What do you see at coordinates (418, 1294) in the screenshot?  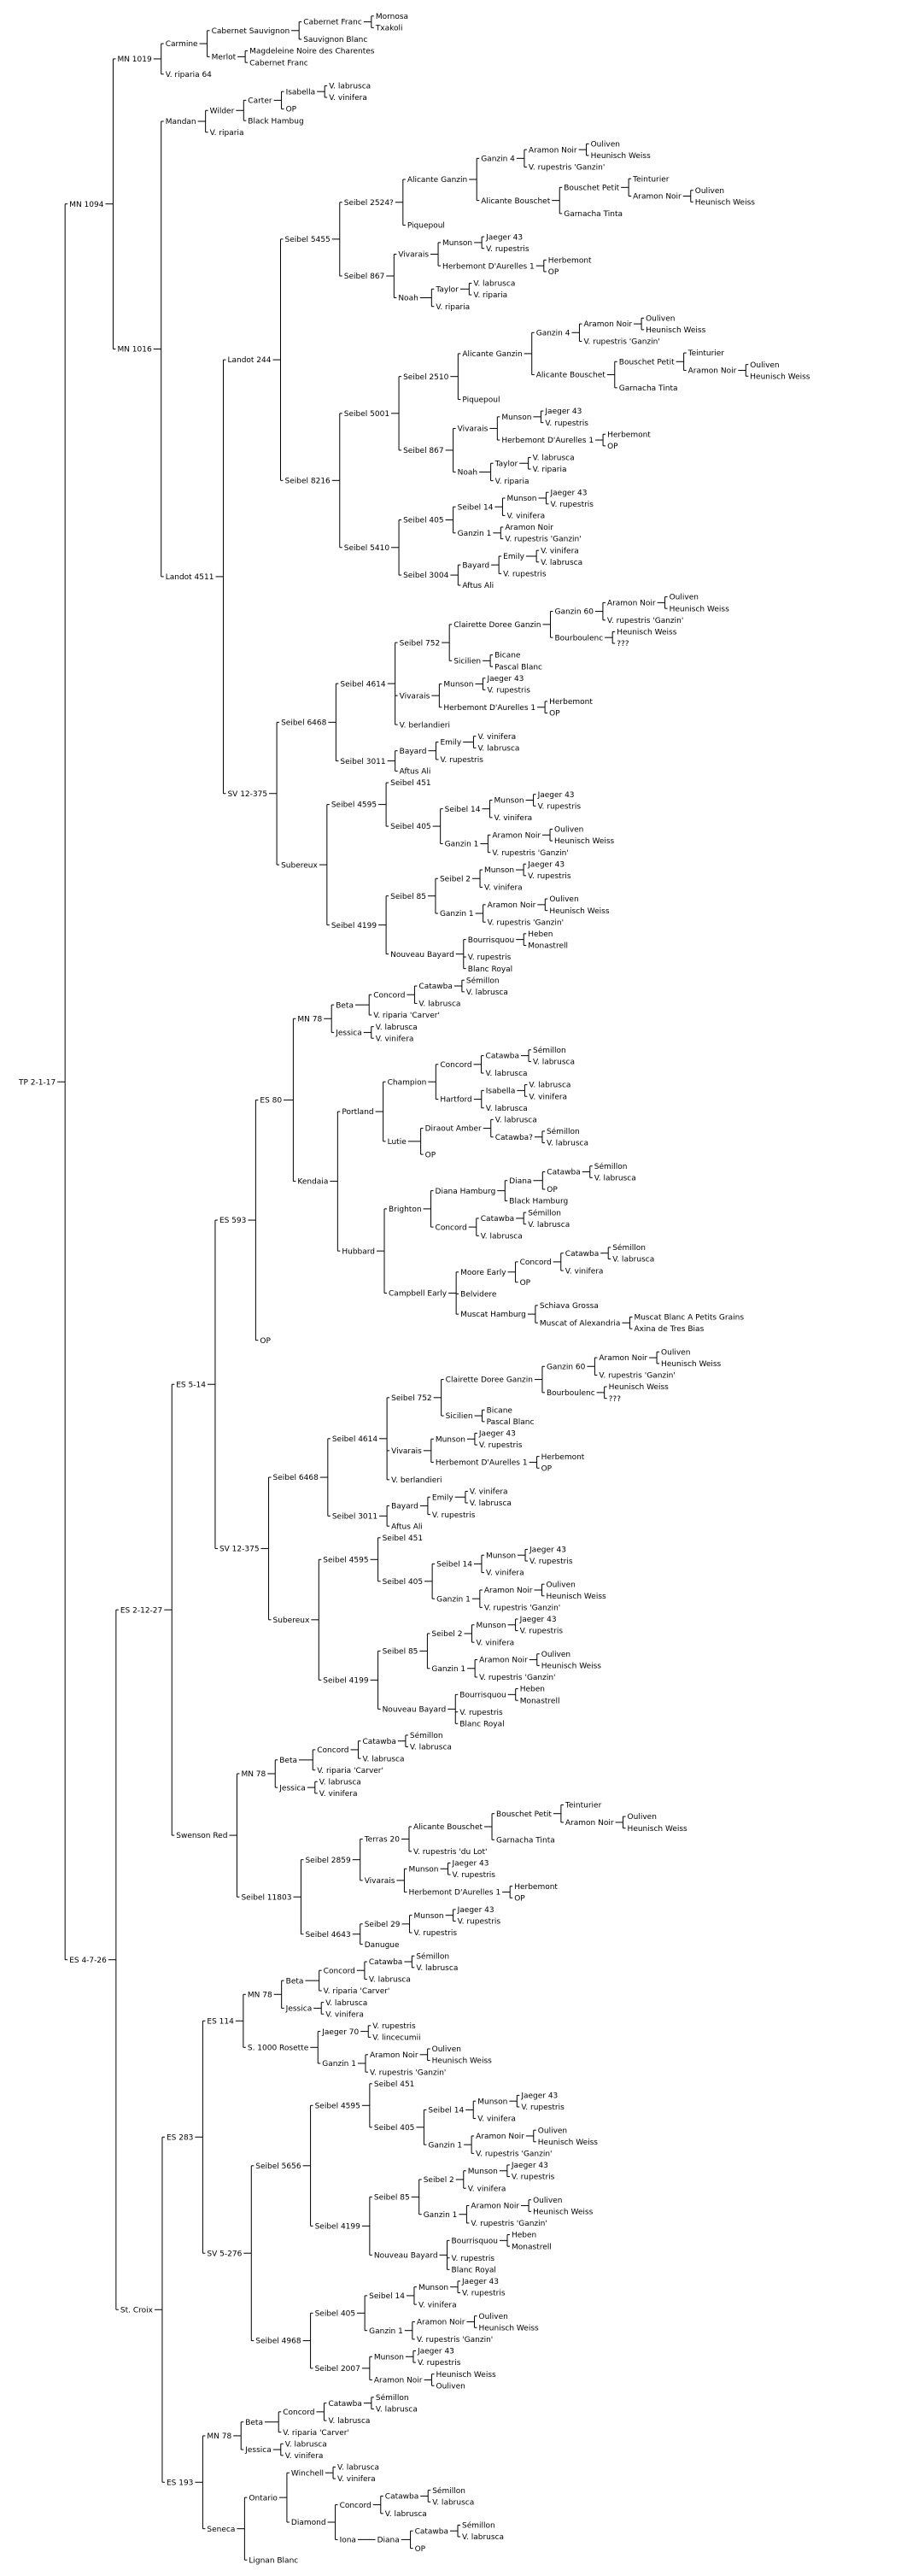 I see `node-label: Campbell Early` at bounding box center [418, 1294].